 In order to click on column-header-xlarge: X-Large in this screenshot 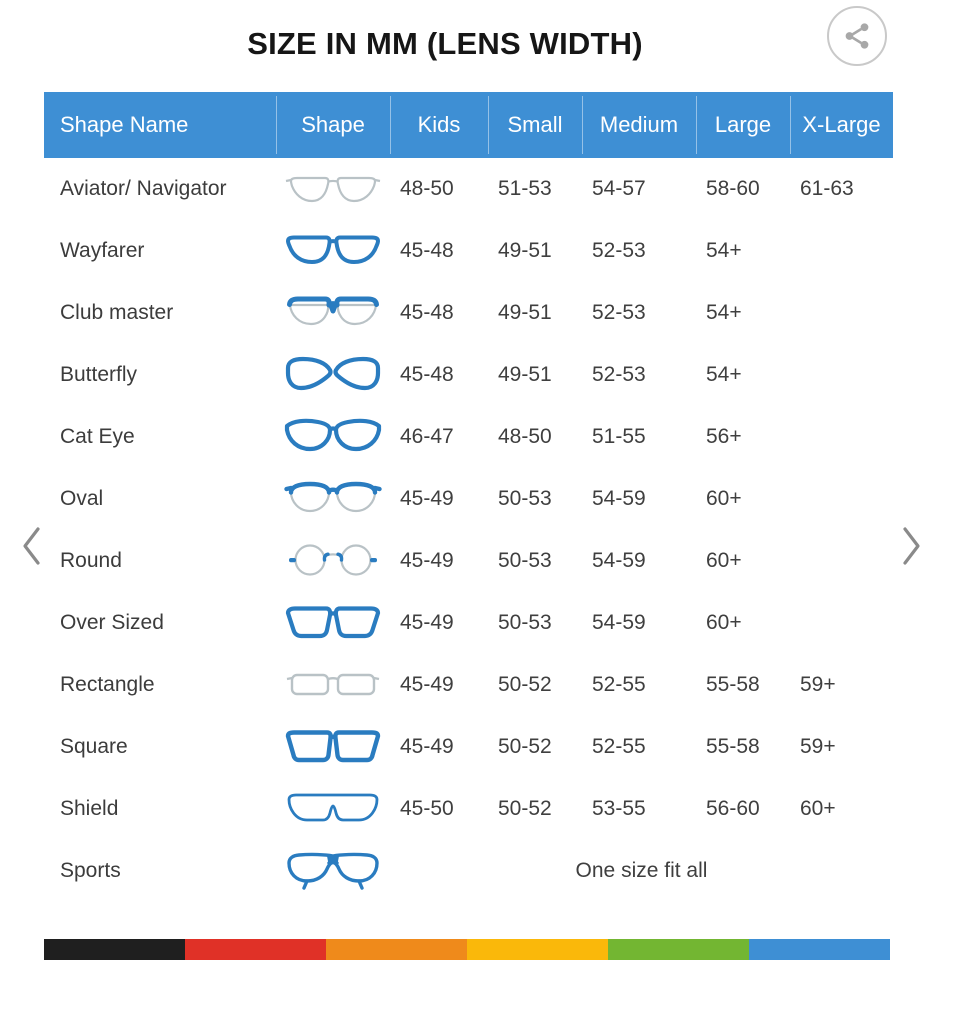, I will do `click(841, 125)`.